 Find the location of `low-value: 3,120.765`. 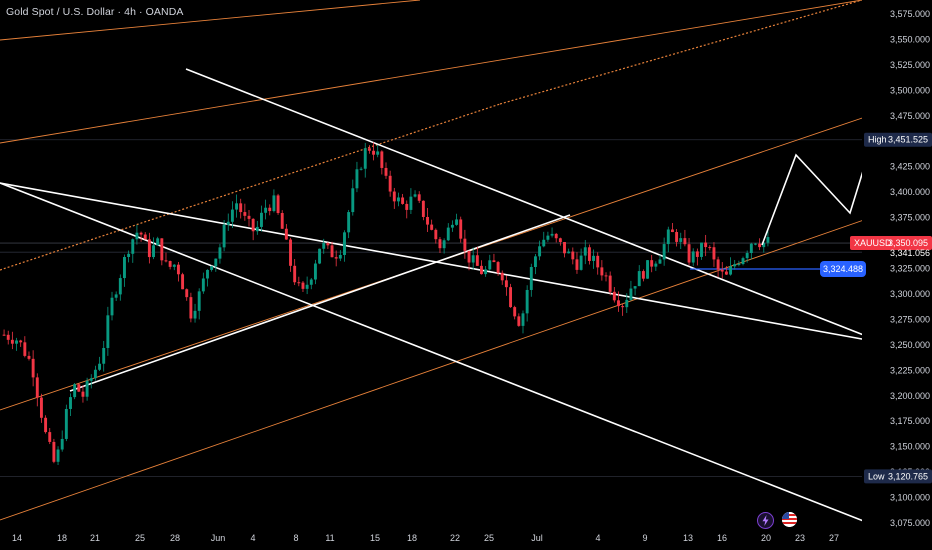

low-value: 3,120.765 is located at coordinates (908, 476).